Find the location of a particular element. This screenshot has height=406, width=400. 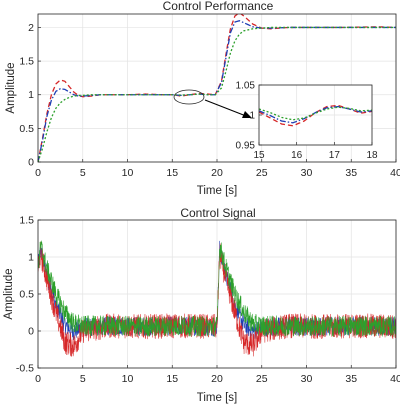

y-tick-labels: 0 0.5 1 1.5 2 is located at coordinates (26, 95).